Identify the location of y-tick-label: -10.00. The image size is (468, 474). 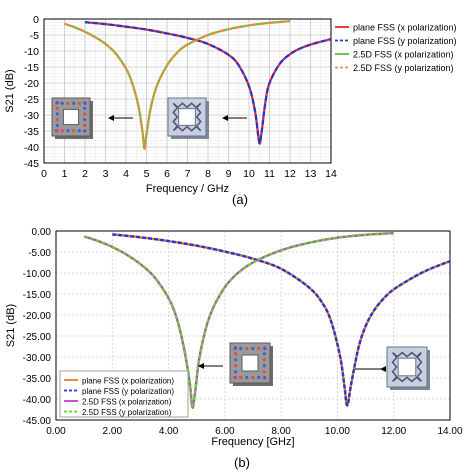
(37, 274).